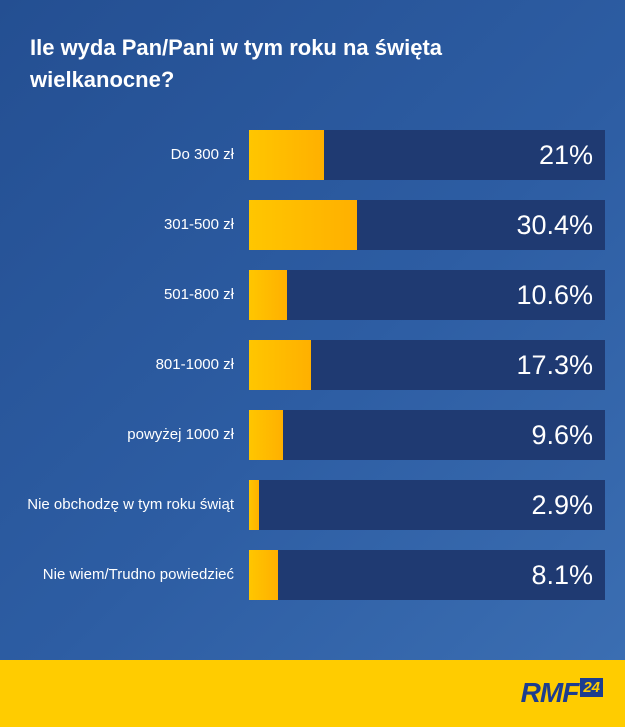 Image resolution: width=625 pixels, height=727 pixels. Describe the element at coordinates (565, 155) in the screenshot. I see `bar-value-label: 21%` at that location.